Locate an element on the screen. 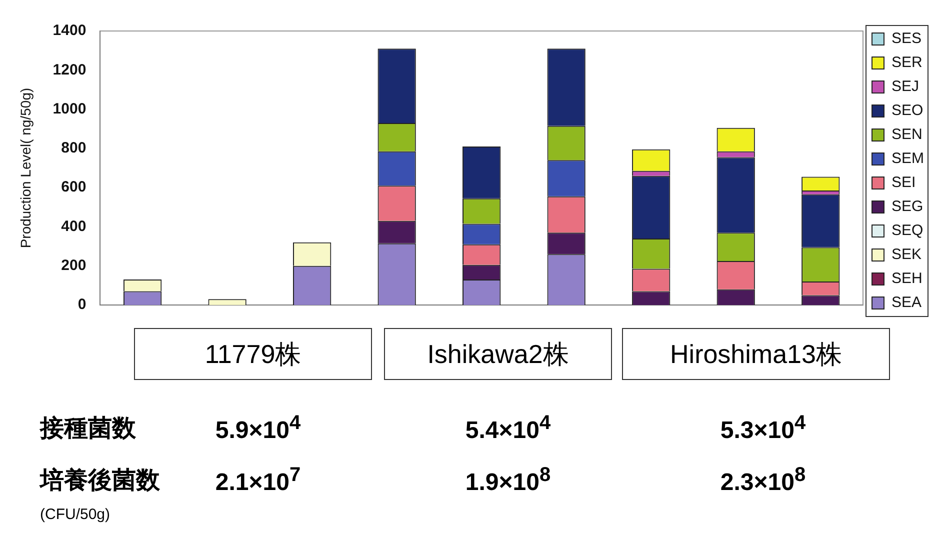 The height and width of the screenshot is (541, 938). legend-label: SER is located at coordinates (907, 63).